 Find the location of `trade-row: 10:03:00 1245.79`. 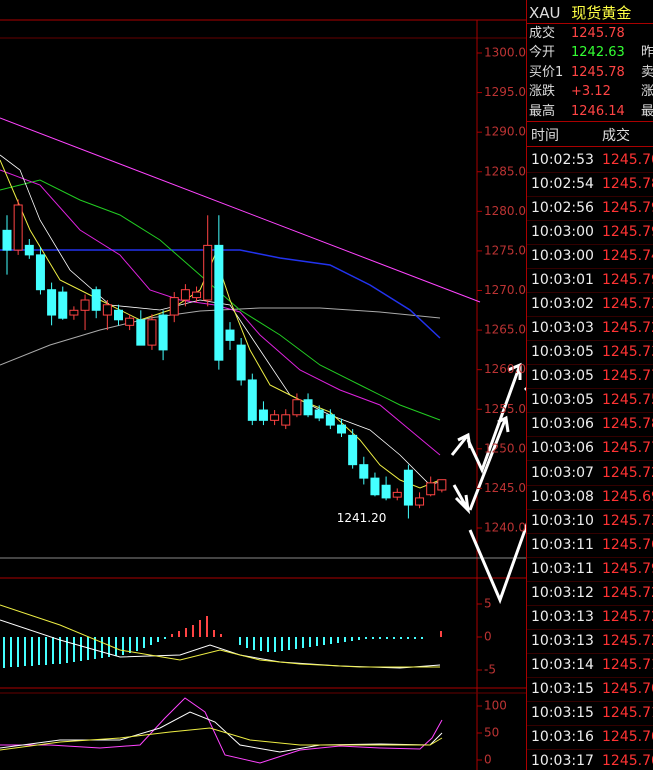

trade-row: 10:03:00 1245.79 is located at coordinates (590, 233).